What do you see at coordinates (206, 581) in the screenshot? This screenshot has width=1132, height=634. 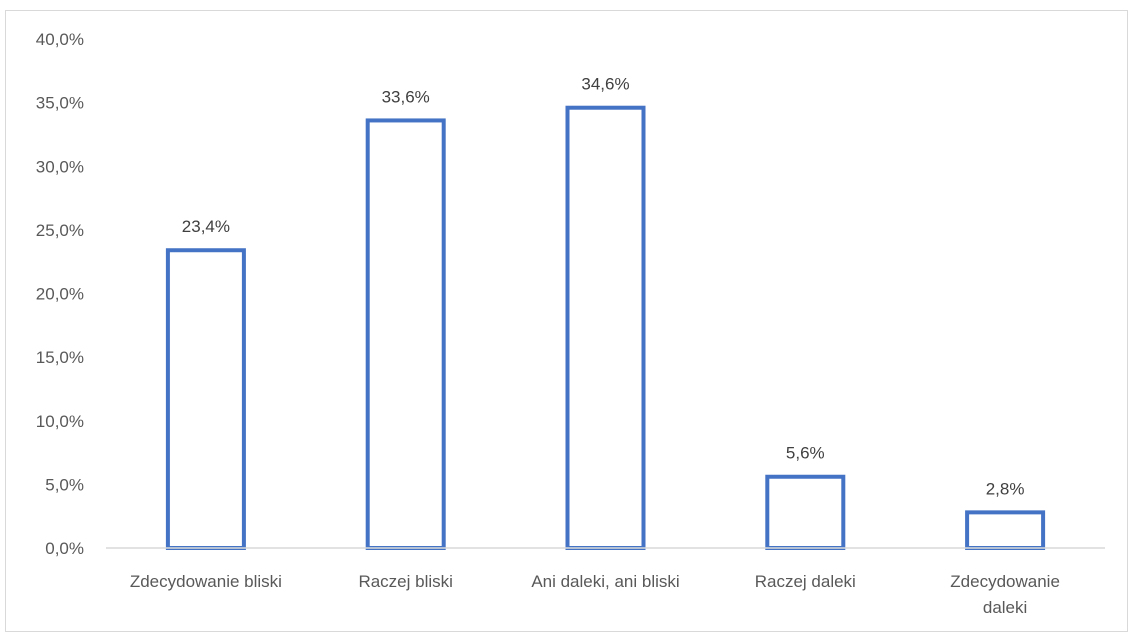 I see `x-category-label: Zdecydowanie bliski` at bounding box center [206, 581].